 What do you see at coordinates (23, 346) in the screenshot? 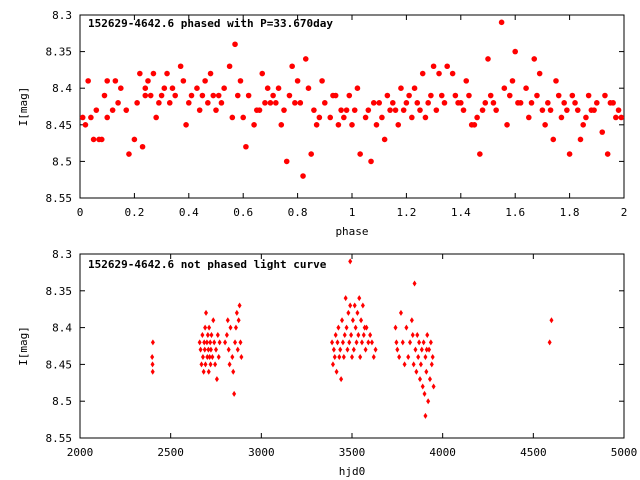
I see `y-axis-label: I[mag]` at bounding box center [23, 346].